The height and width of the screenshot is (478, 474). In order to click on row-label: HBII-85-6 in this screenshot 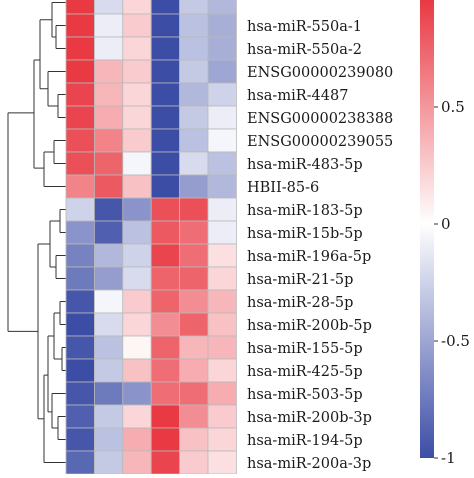, I will do `click(283, 188)`.